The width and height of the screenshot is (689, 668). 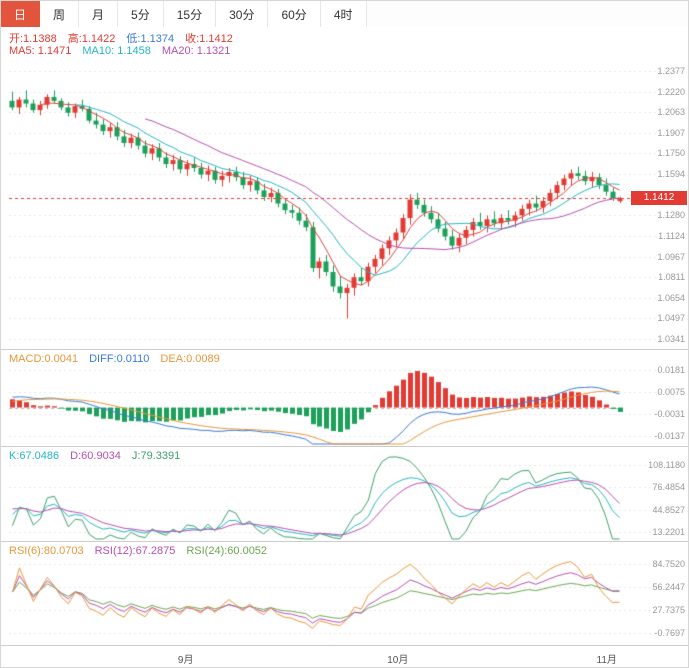 What do you see at coordinates (671, 235) in the screenshot?
I see `y-axis-tick: 1.1124` at bounding box center [671, 235].